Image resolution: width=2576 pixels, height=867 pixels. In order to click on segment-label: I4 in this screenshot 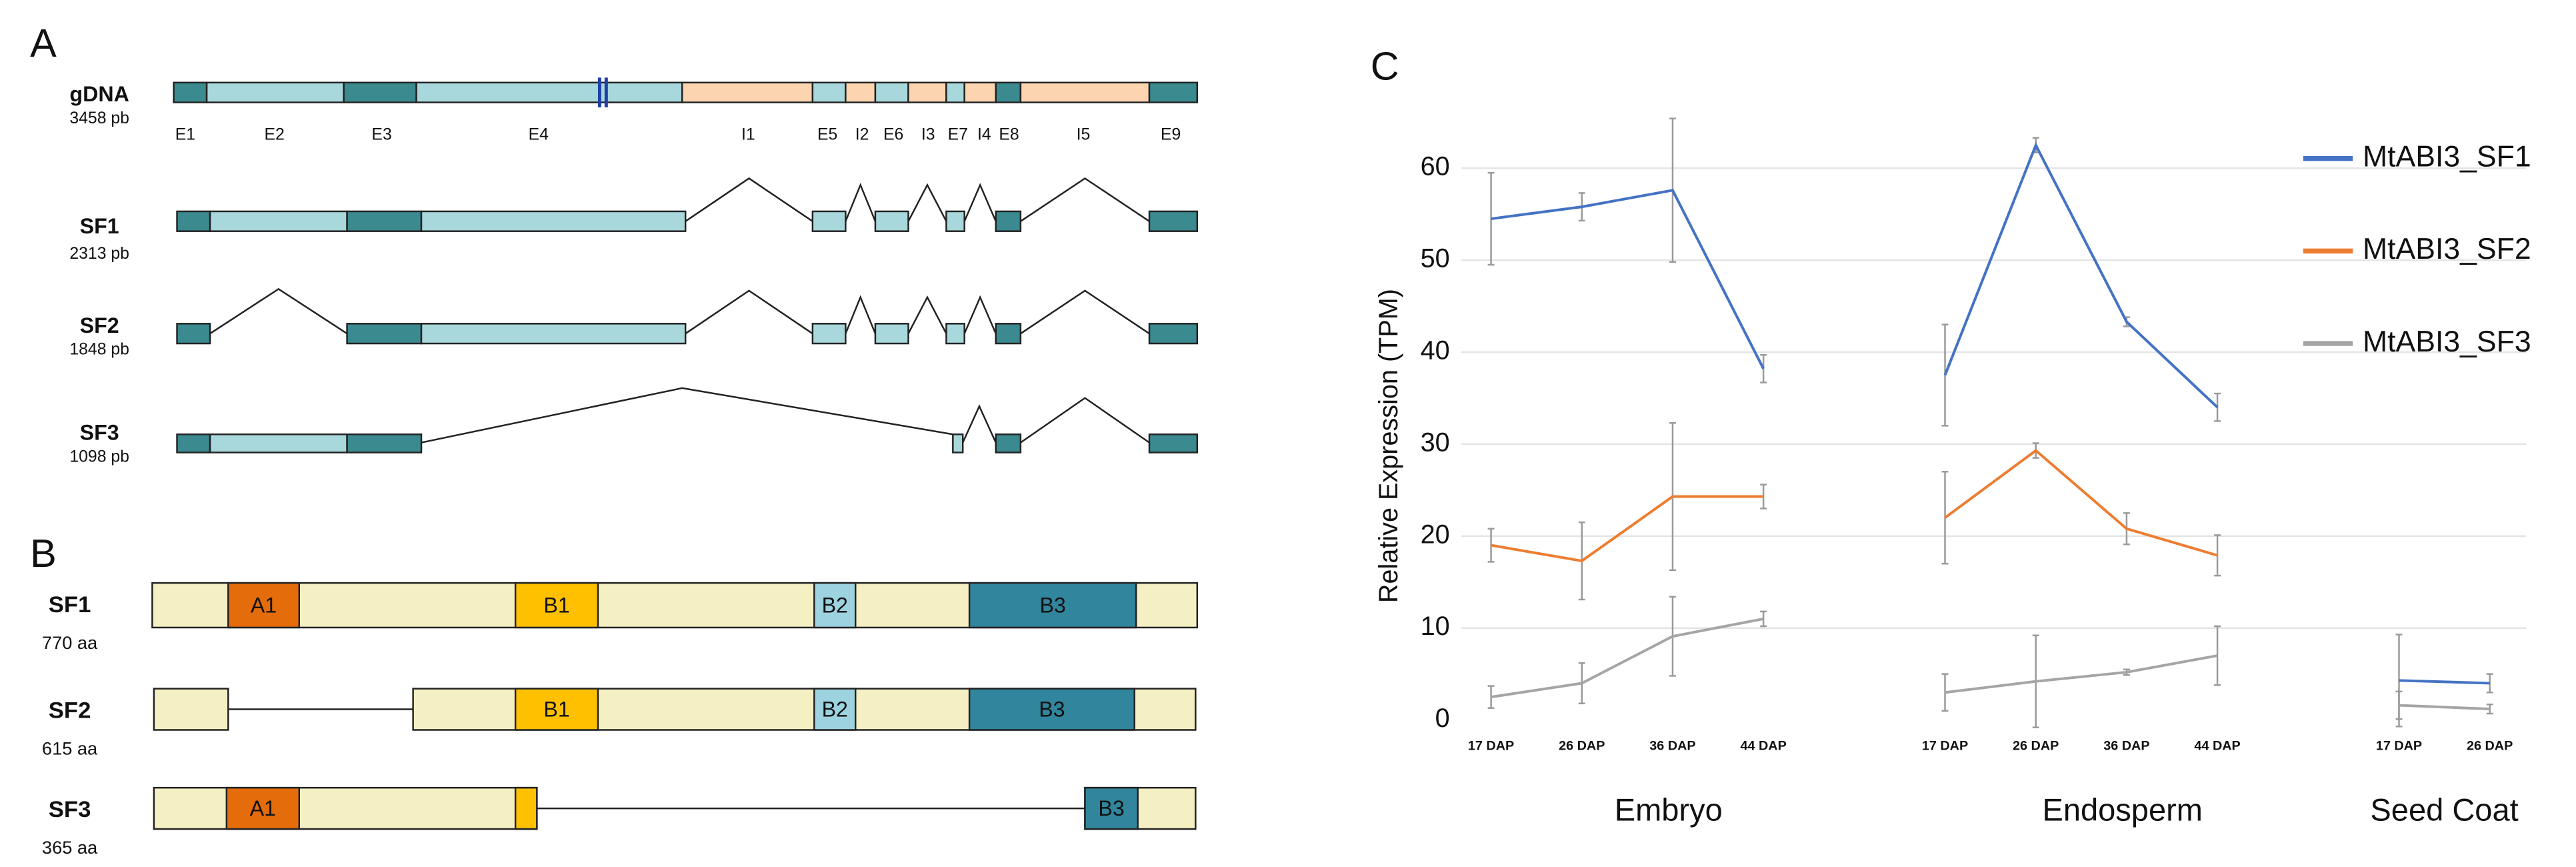, I will do `click(984, 135)`.